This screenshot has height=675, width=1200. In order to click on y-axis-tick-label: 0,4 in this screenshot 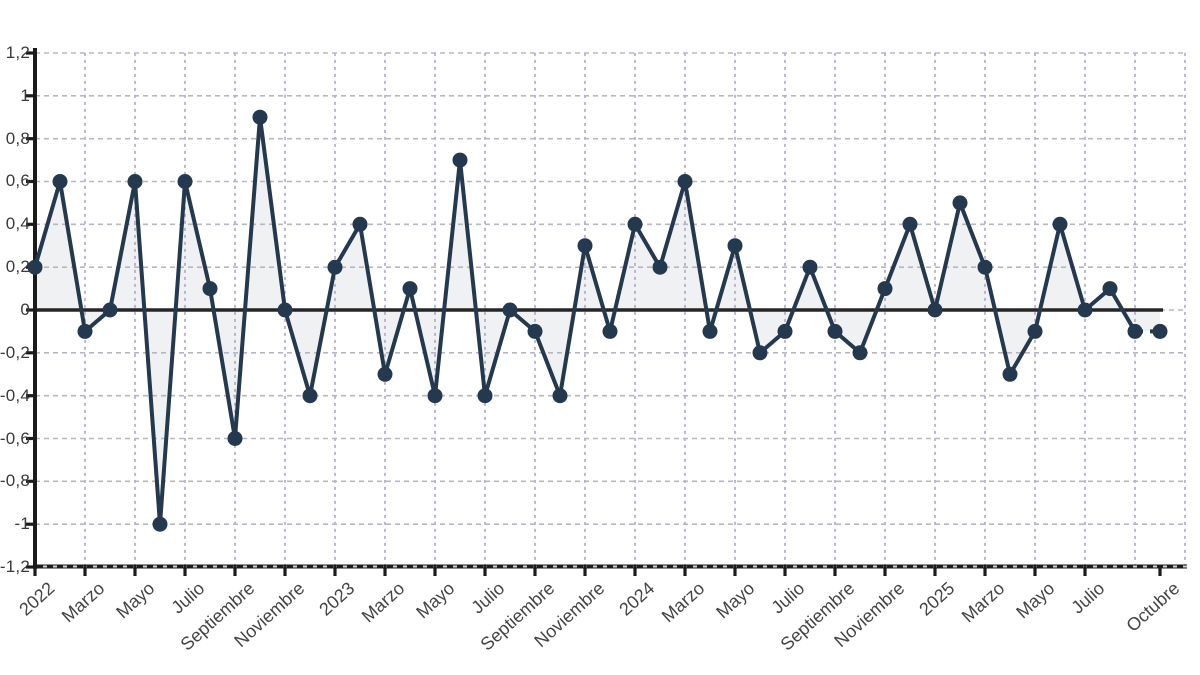, I will do `click(17, 223)`.